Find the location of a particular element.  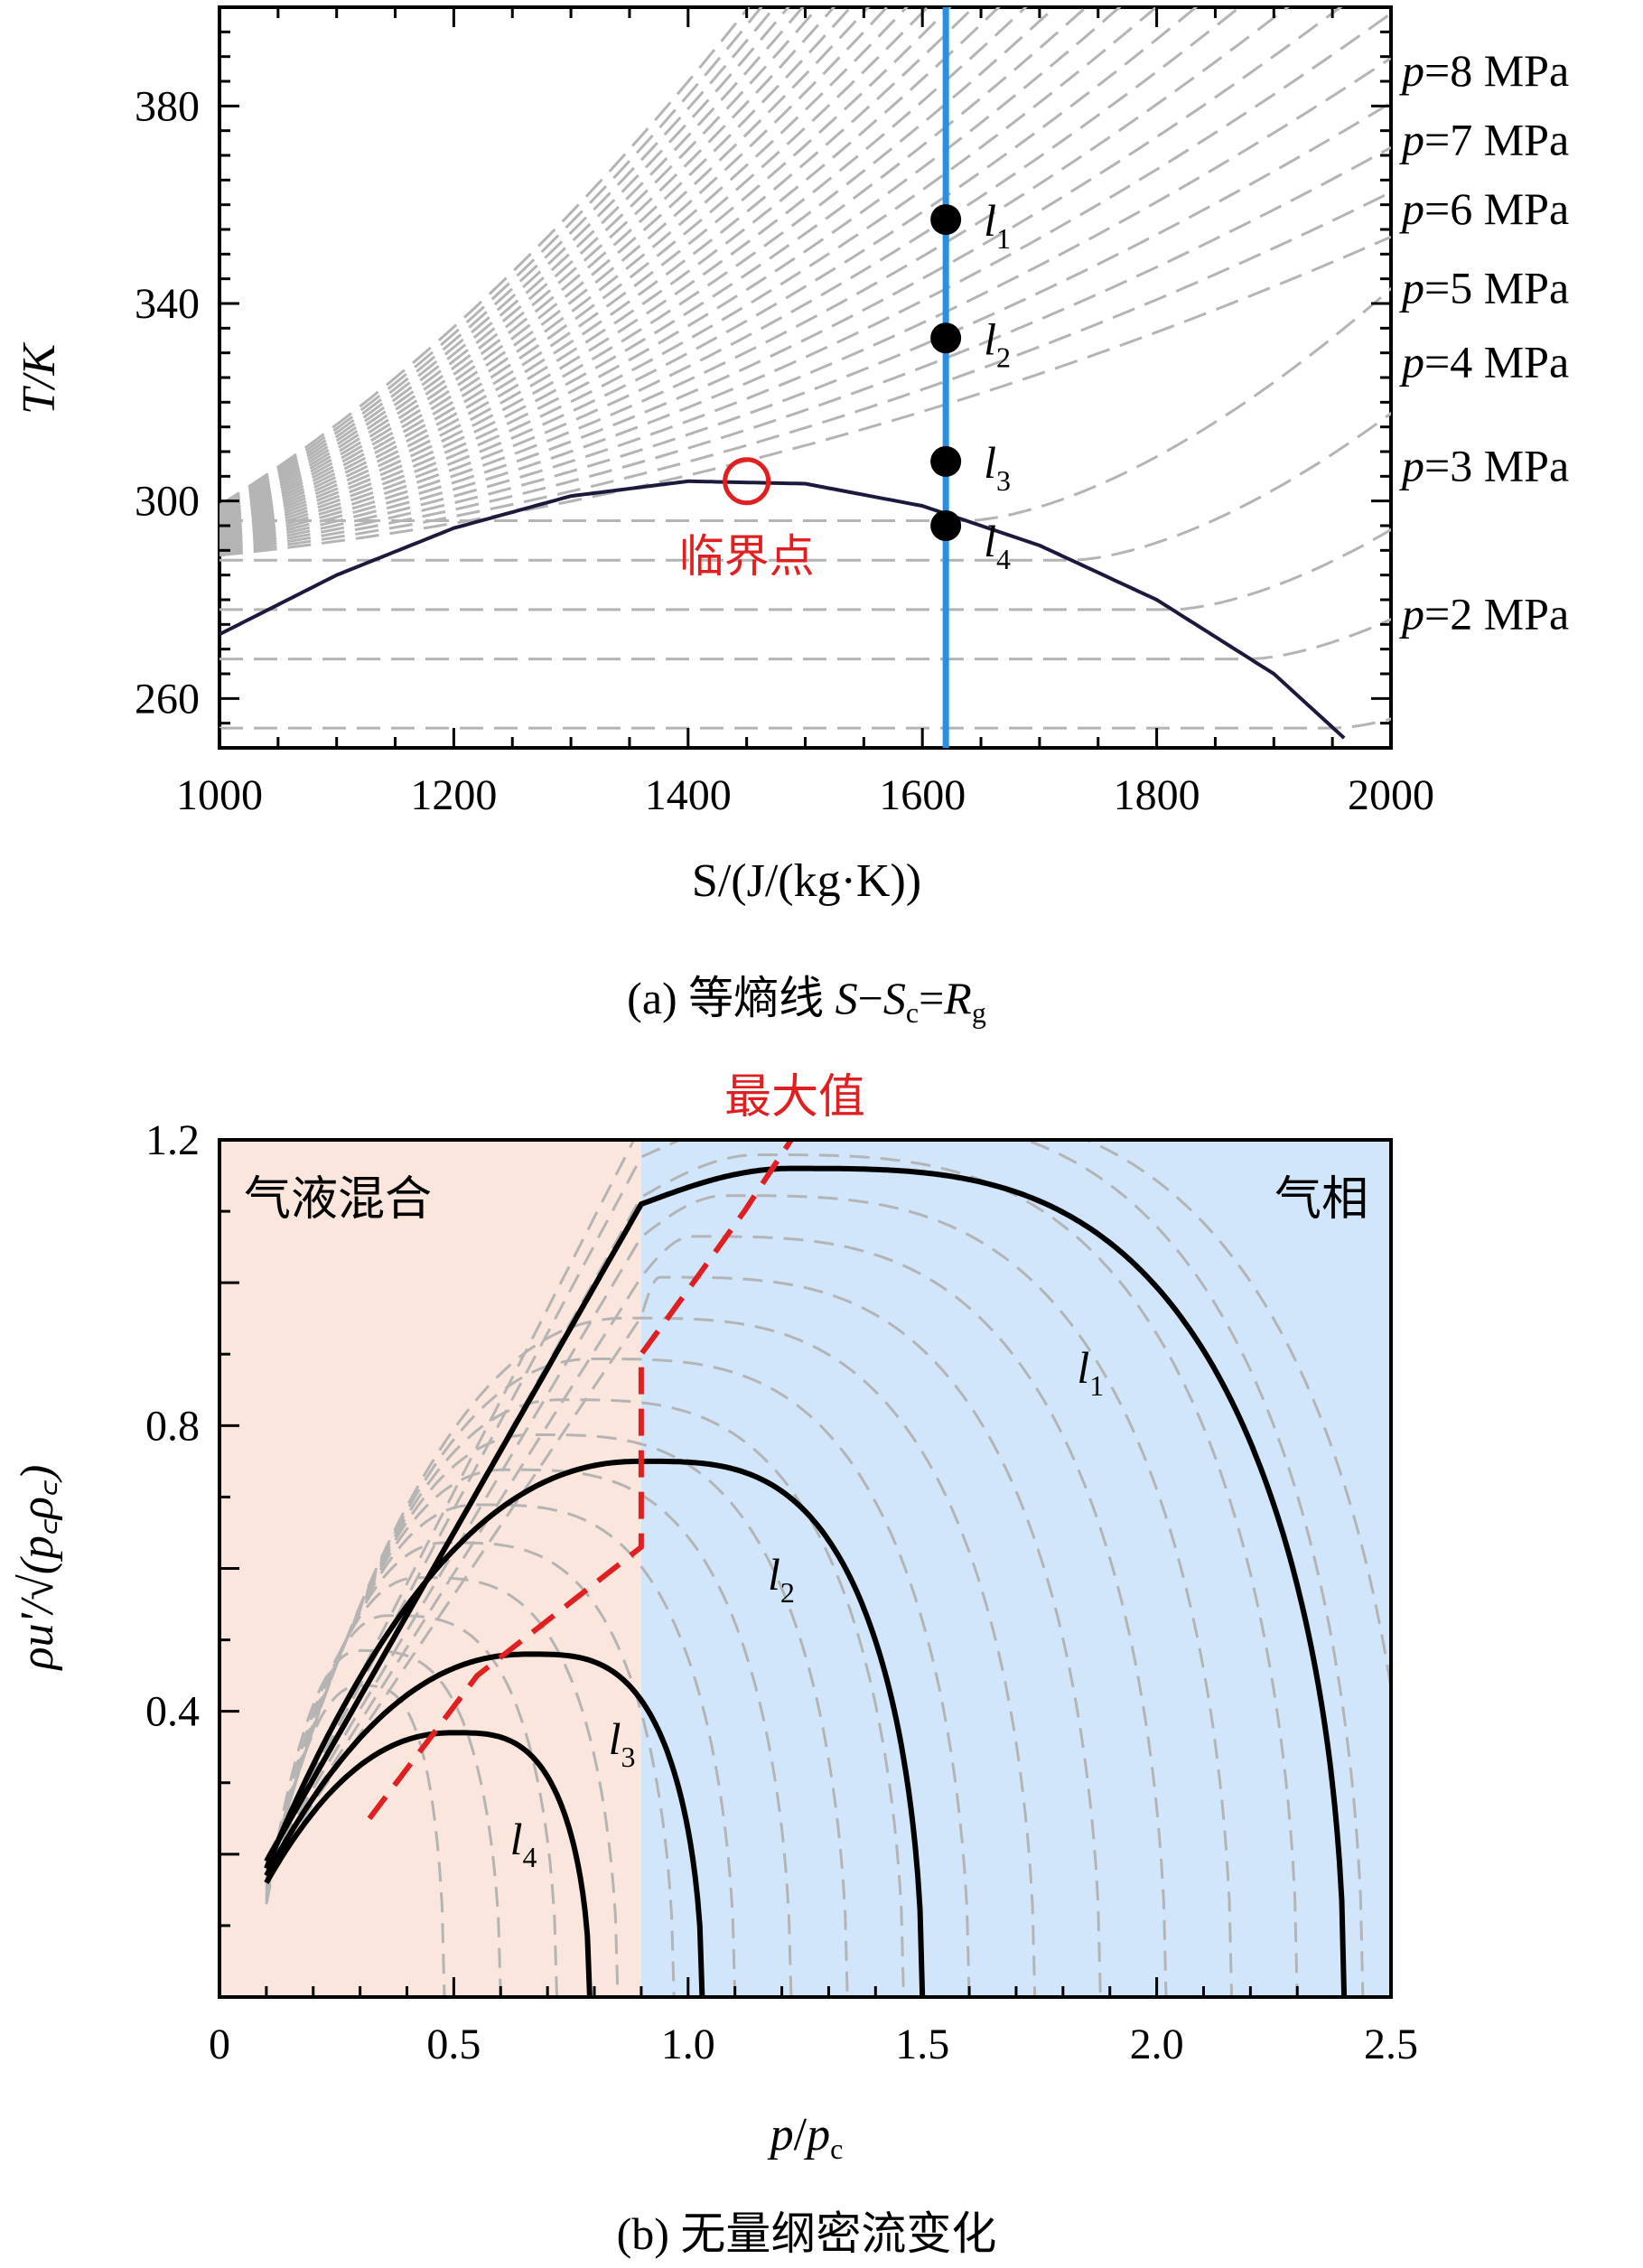

pressure-label: p=3 MPa is located at coordinates (1484, 465).